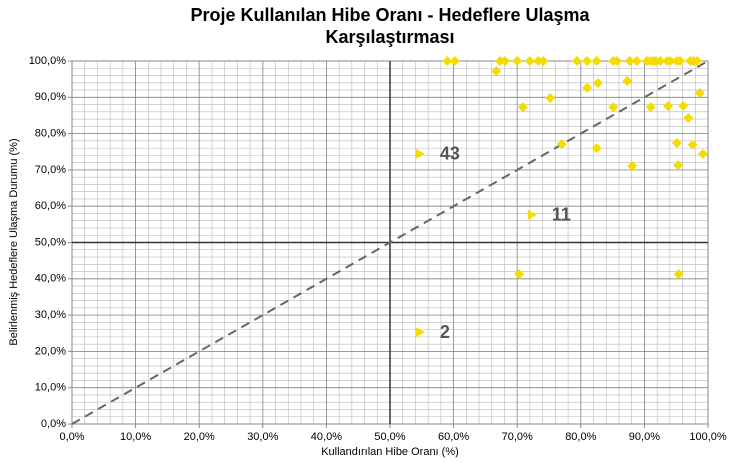 This screenshot has width=741, height=463. I want to click on x-tick-label: 80,0%, so click(580, 437).